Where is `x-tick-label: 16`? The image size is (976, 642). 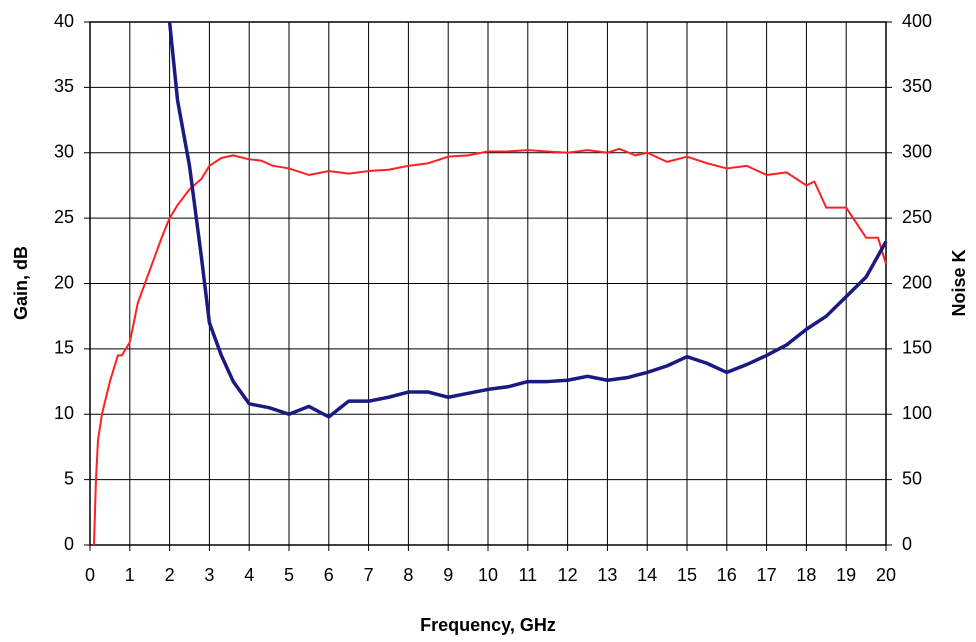 x-tick-label: 16 is located at coordinates (727, 575).